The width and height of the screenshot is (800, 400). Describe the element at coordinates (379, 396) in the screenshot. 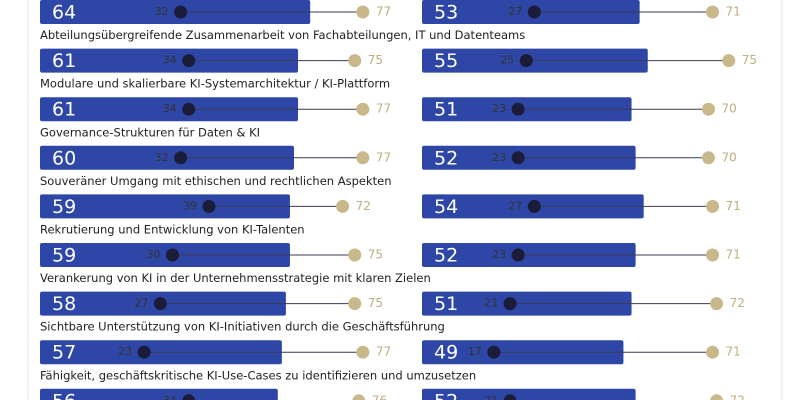

I see `high-label: 76` at that location.